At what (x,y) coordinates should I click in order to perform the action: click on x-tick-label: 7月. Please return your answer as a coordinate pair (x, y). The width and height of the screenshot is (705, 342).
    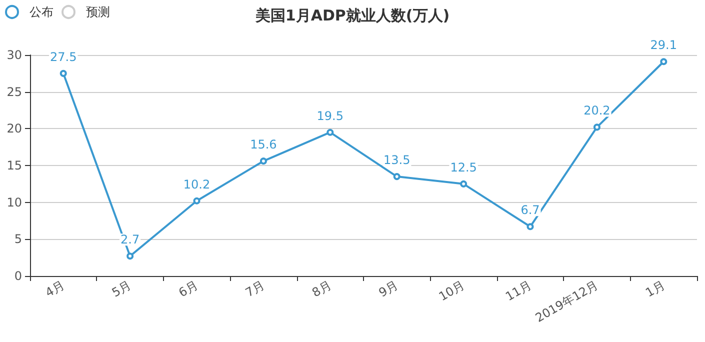
    Looking at the image, I should click on (254, 289).